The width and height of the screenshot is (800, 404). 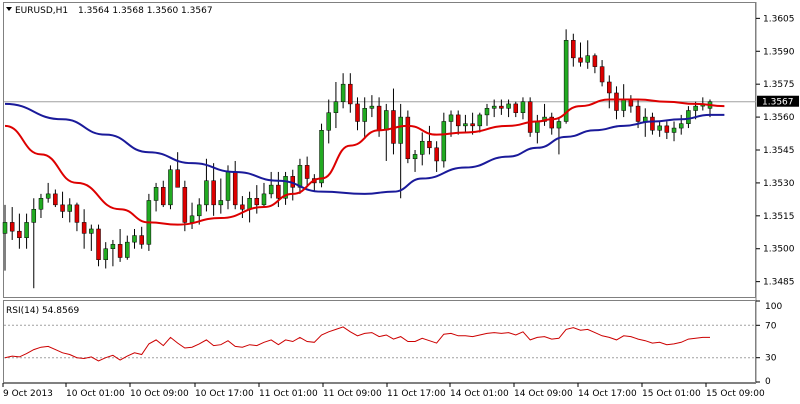 I want to click on rsi-axis: 100 70 30 0, so click(x=769, y=343).